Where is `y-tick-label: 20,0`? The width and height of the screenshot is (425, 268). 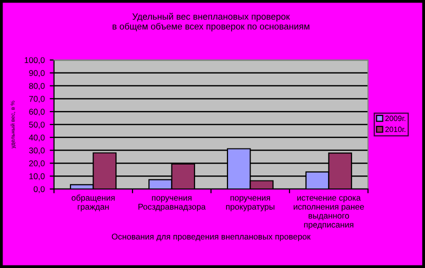 y-tick-label: 20,0 is located at coordinates (37, 164).